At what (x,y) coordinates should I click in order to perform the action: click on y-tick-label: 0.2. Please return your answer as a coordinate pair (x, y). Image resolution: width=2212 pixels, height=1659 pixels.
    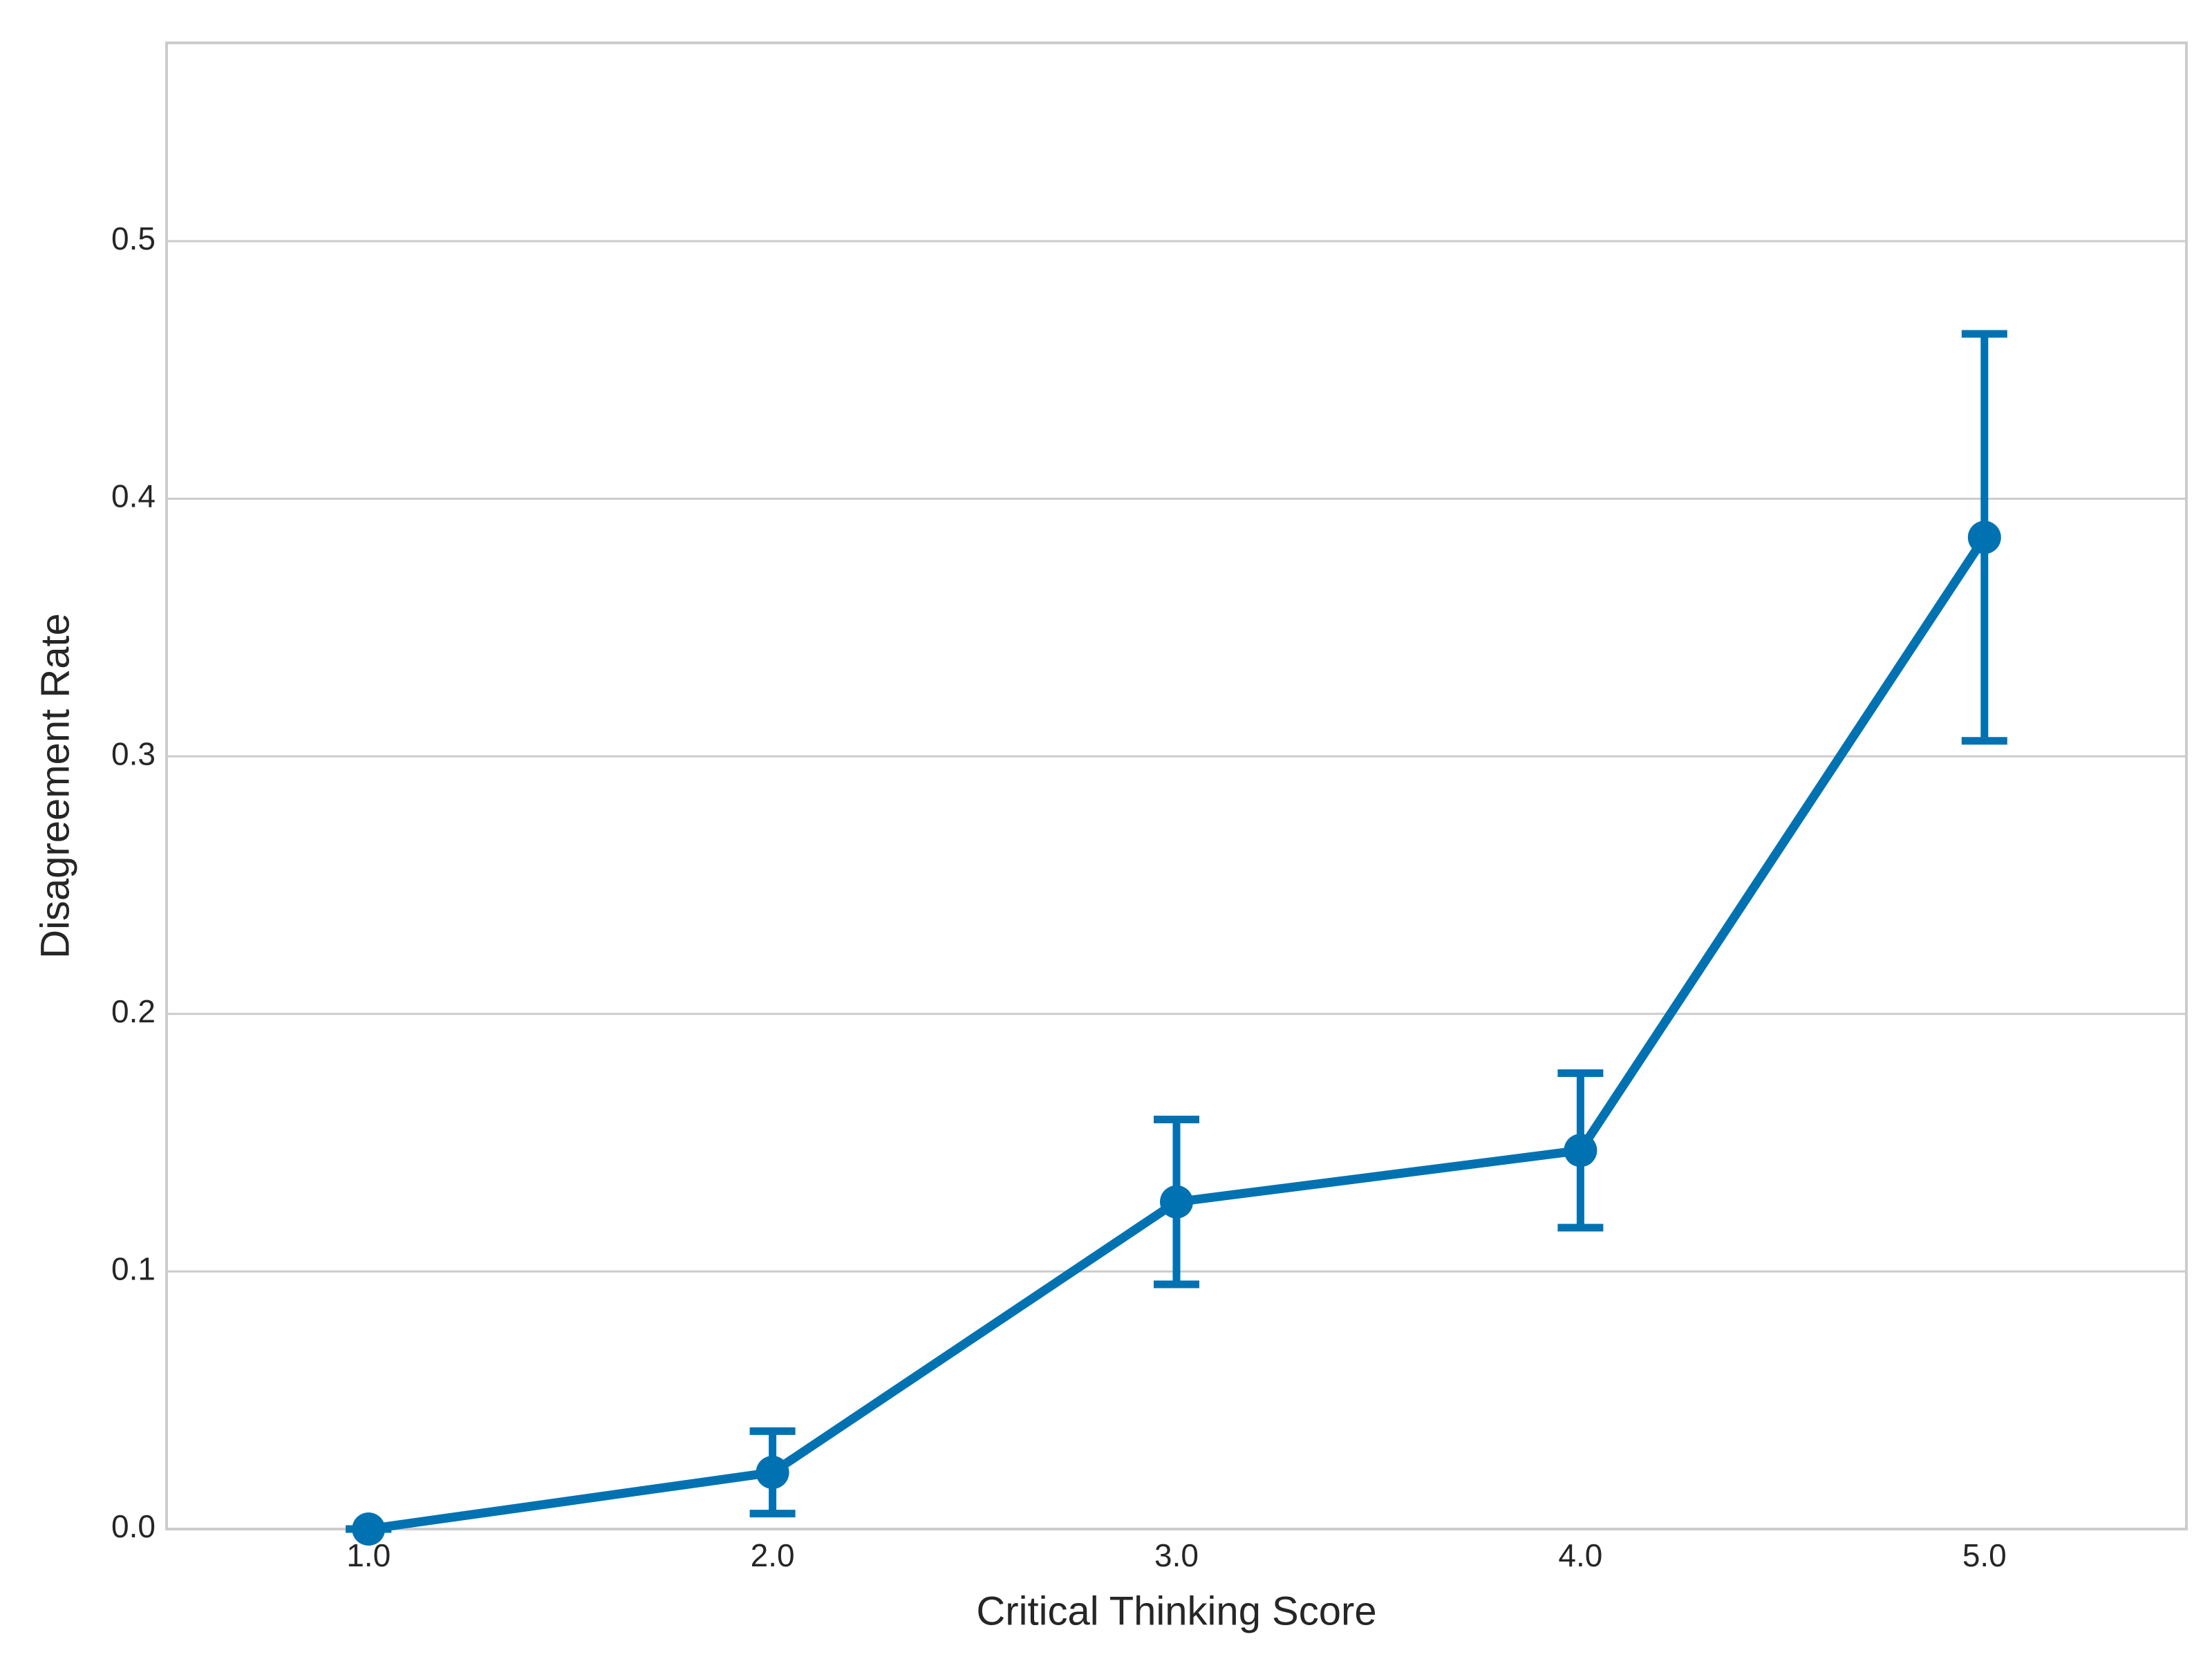
    Looking at the image, I should click on (133, 1011).